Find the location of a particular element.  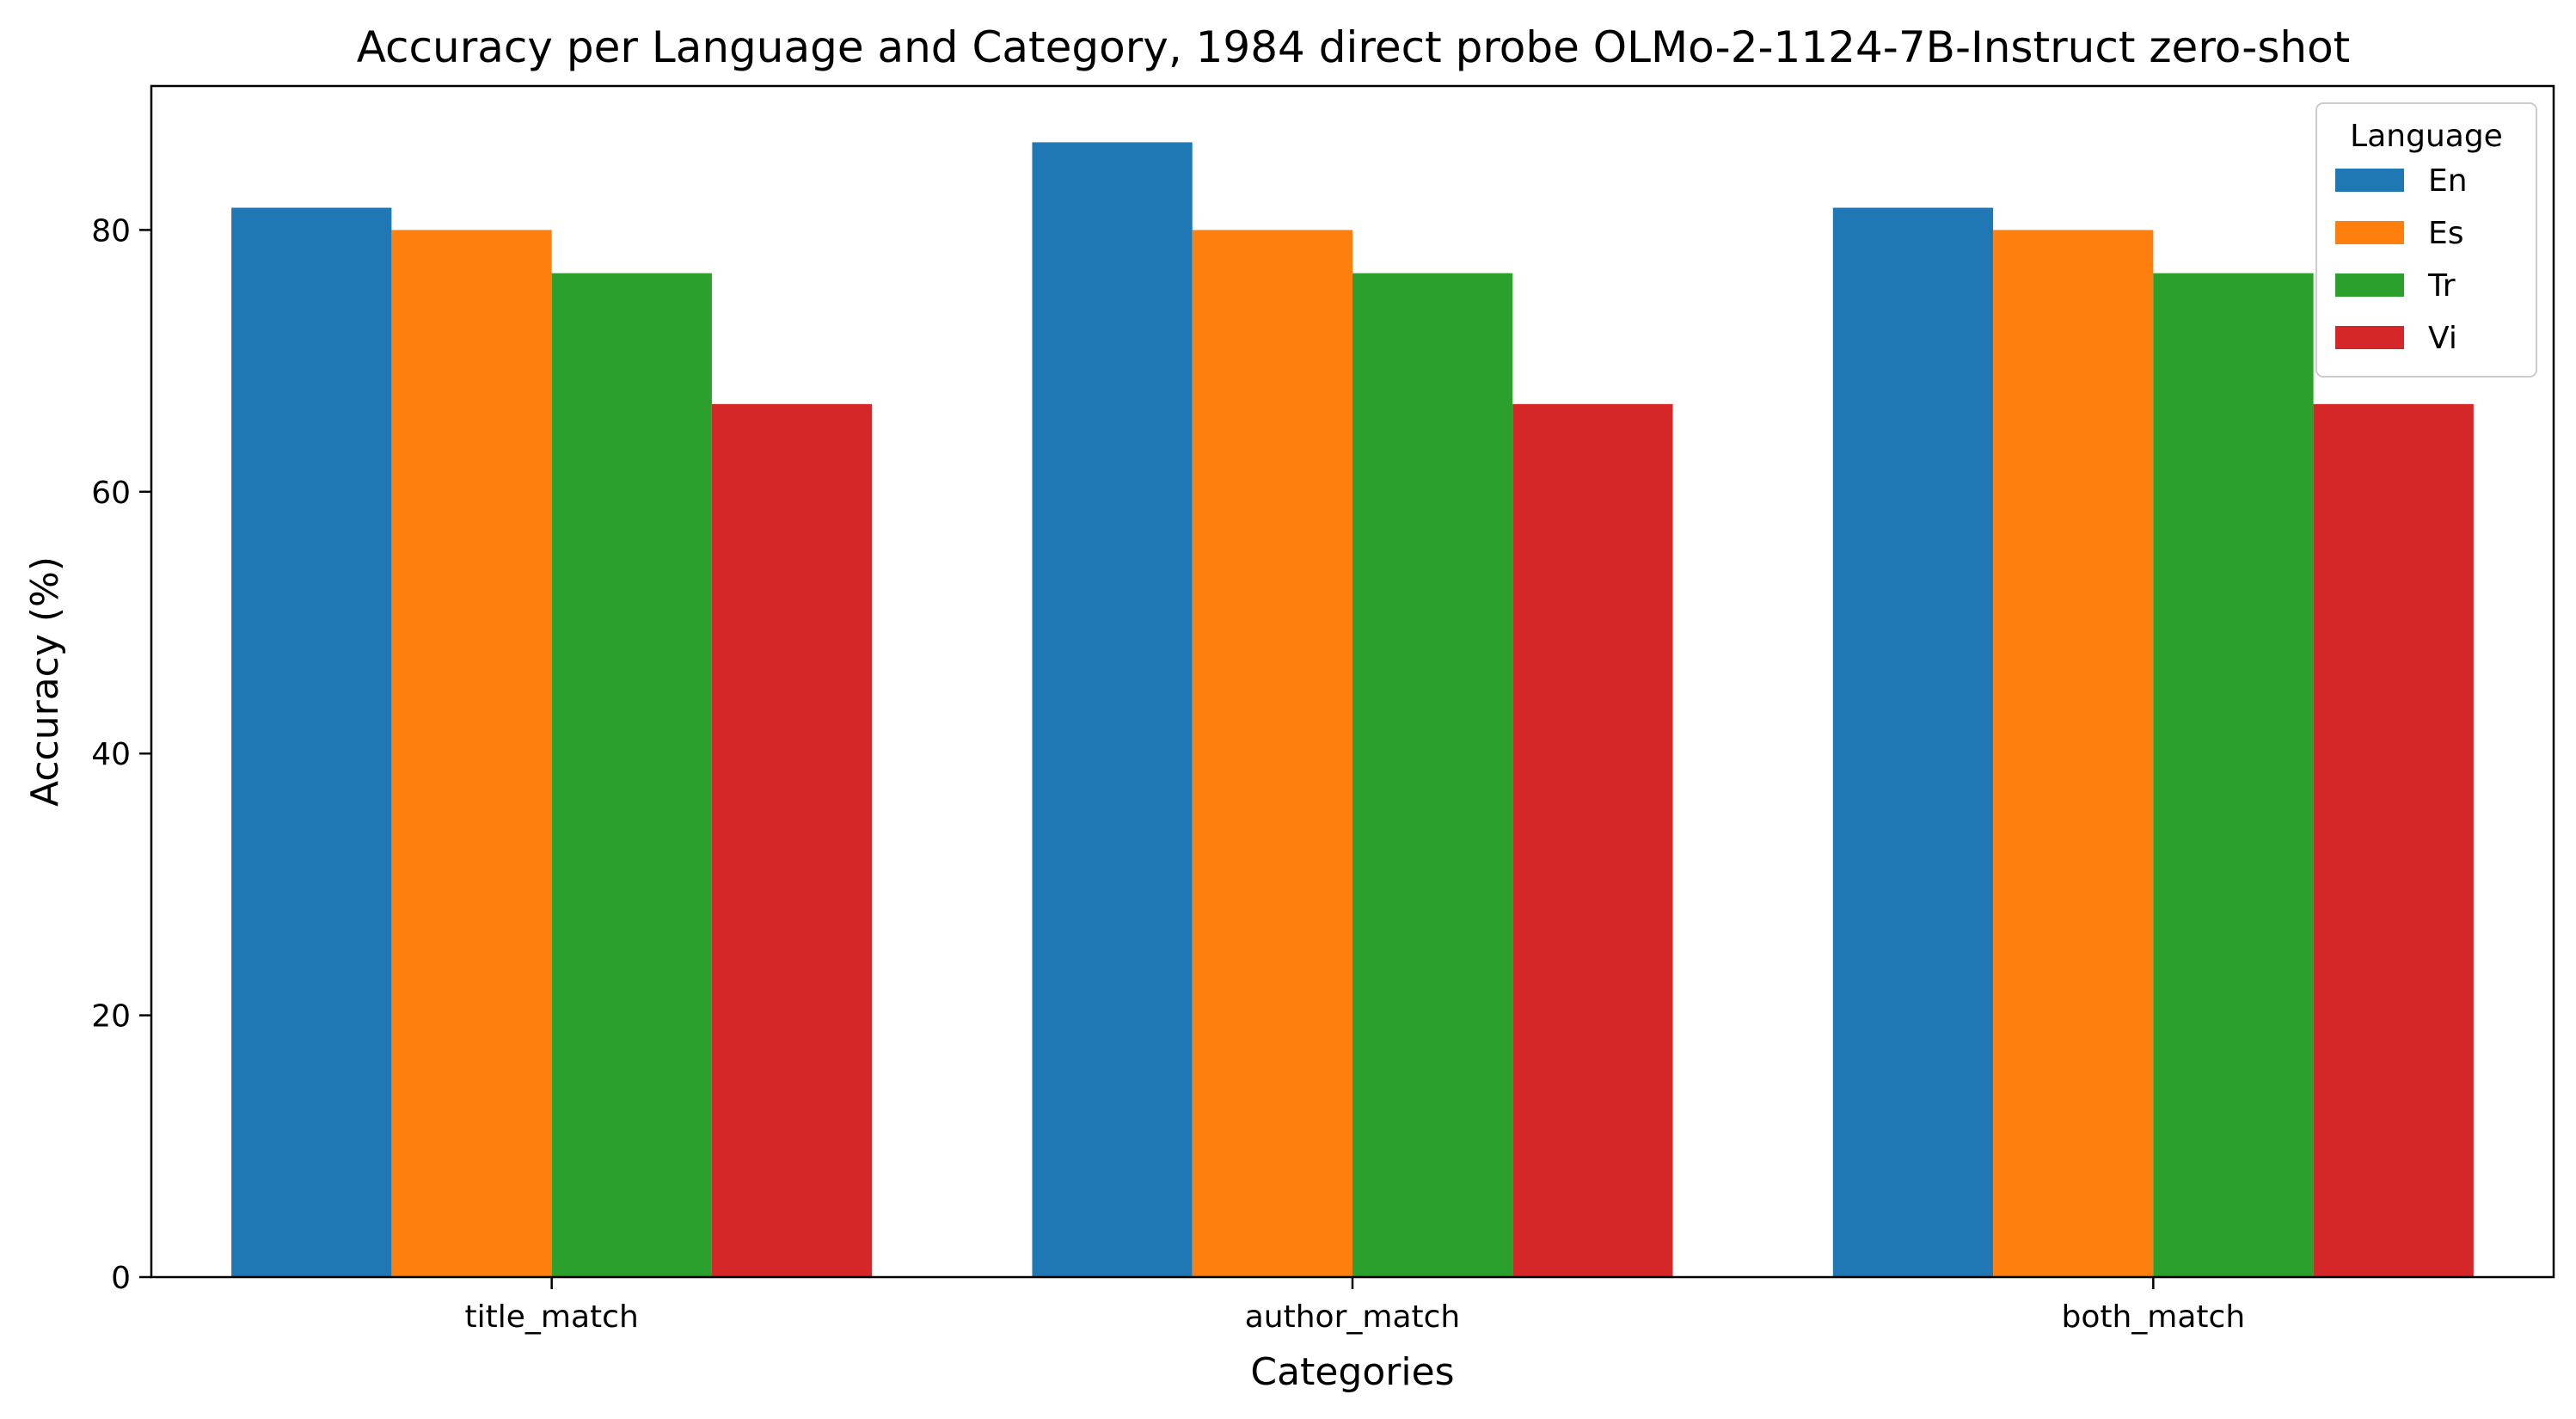

legend-swatch-es is located at coordinates (2369, 233).